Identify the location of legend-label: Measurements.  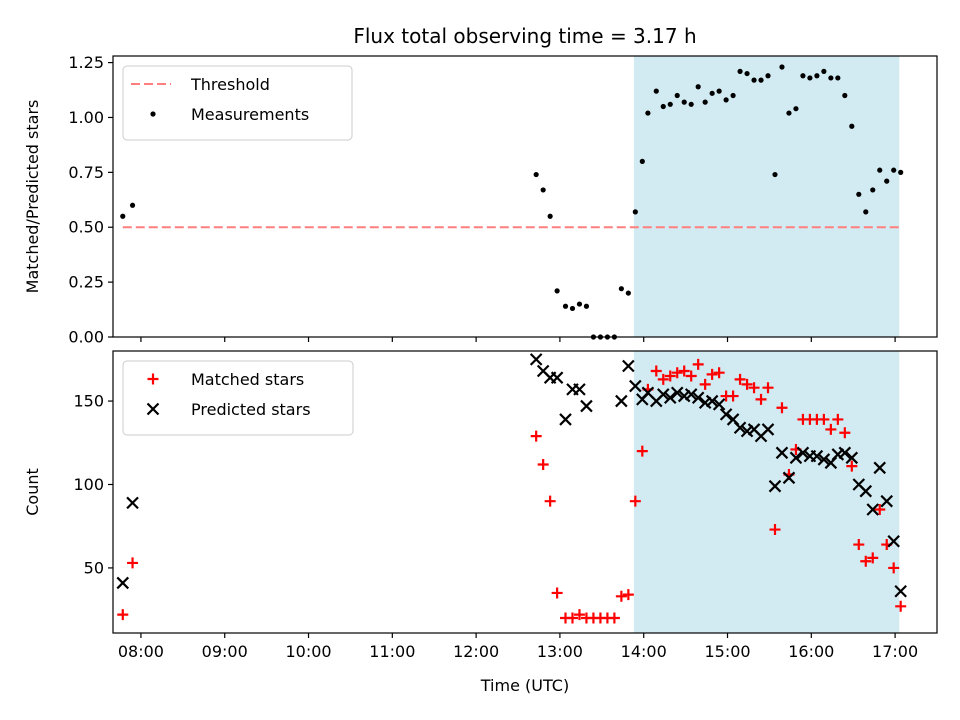
(250, 114).